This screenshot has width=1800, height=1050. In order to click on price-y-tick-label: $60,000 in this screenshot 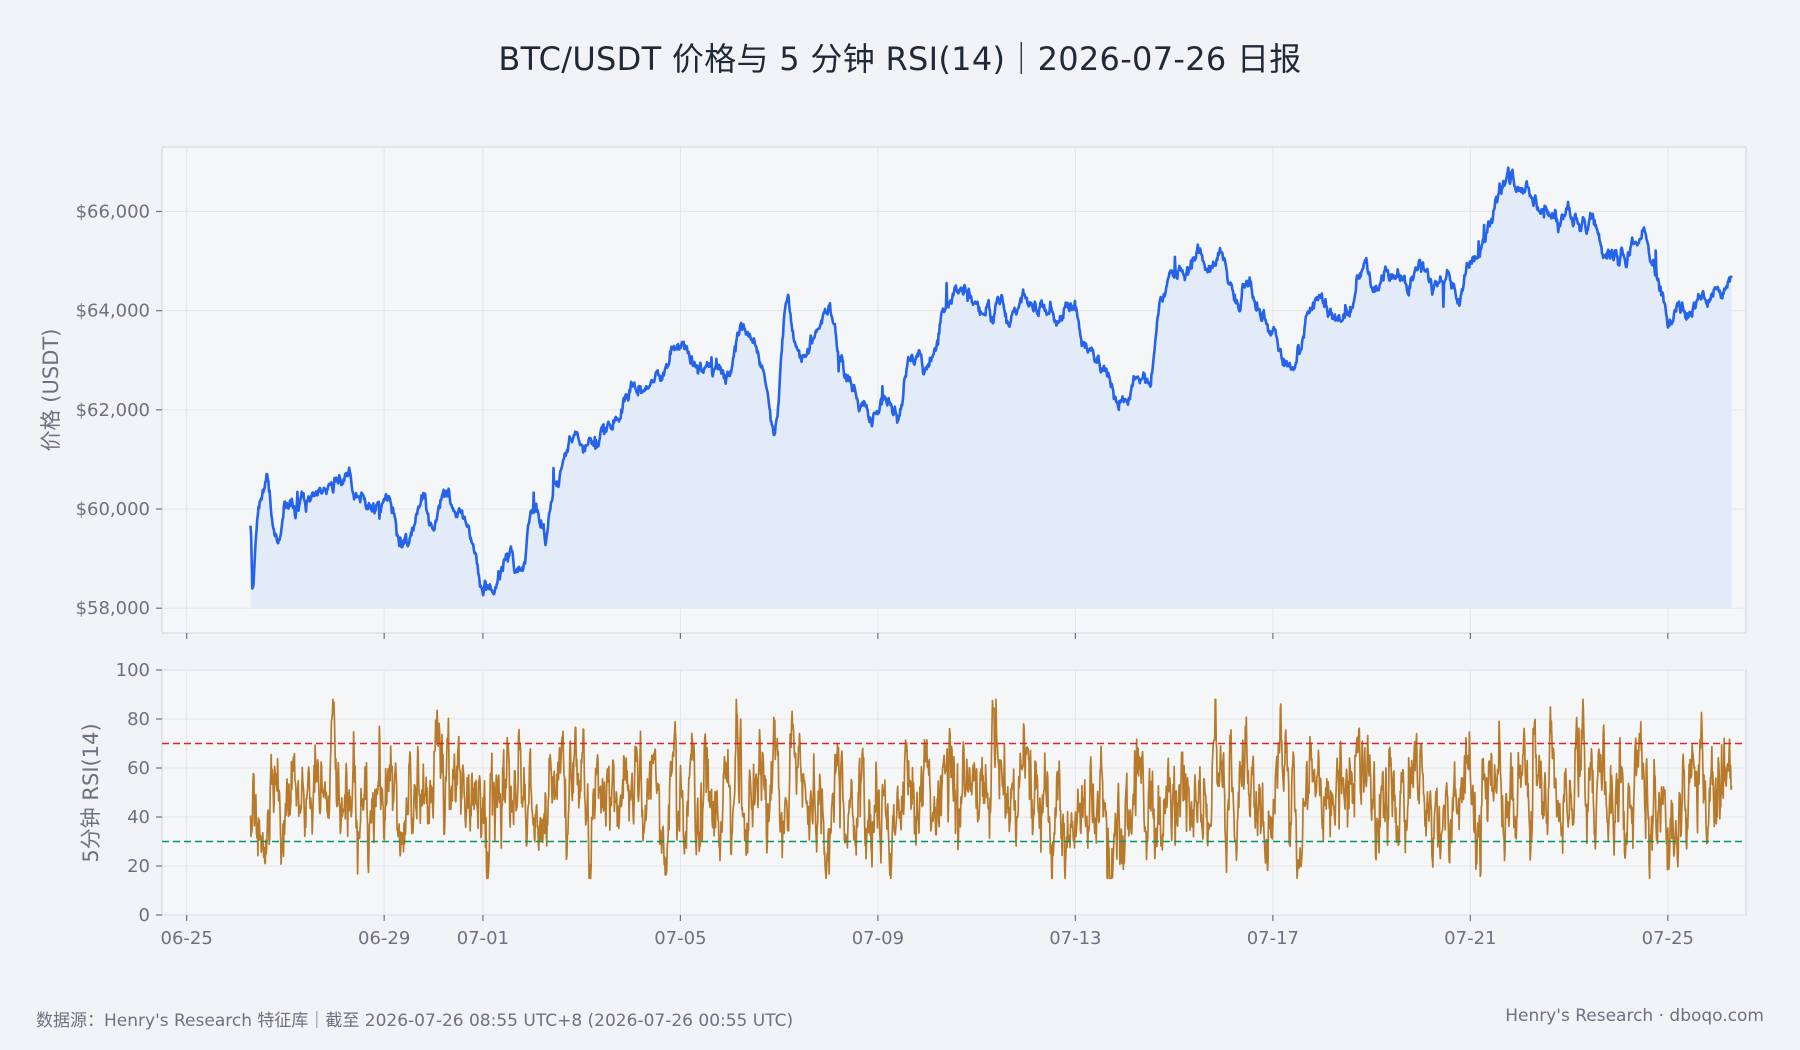, I will do `click(113, 509)`.